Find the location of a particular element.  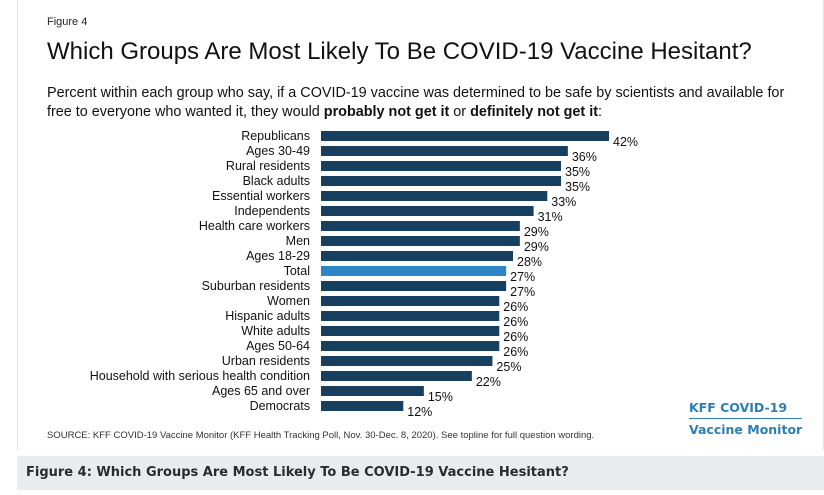

category-label: Suburban residents is located at coordinates (256, 286).